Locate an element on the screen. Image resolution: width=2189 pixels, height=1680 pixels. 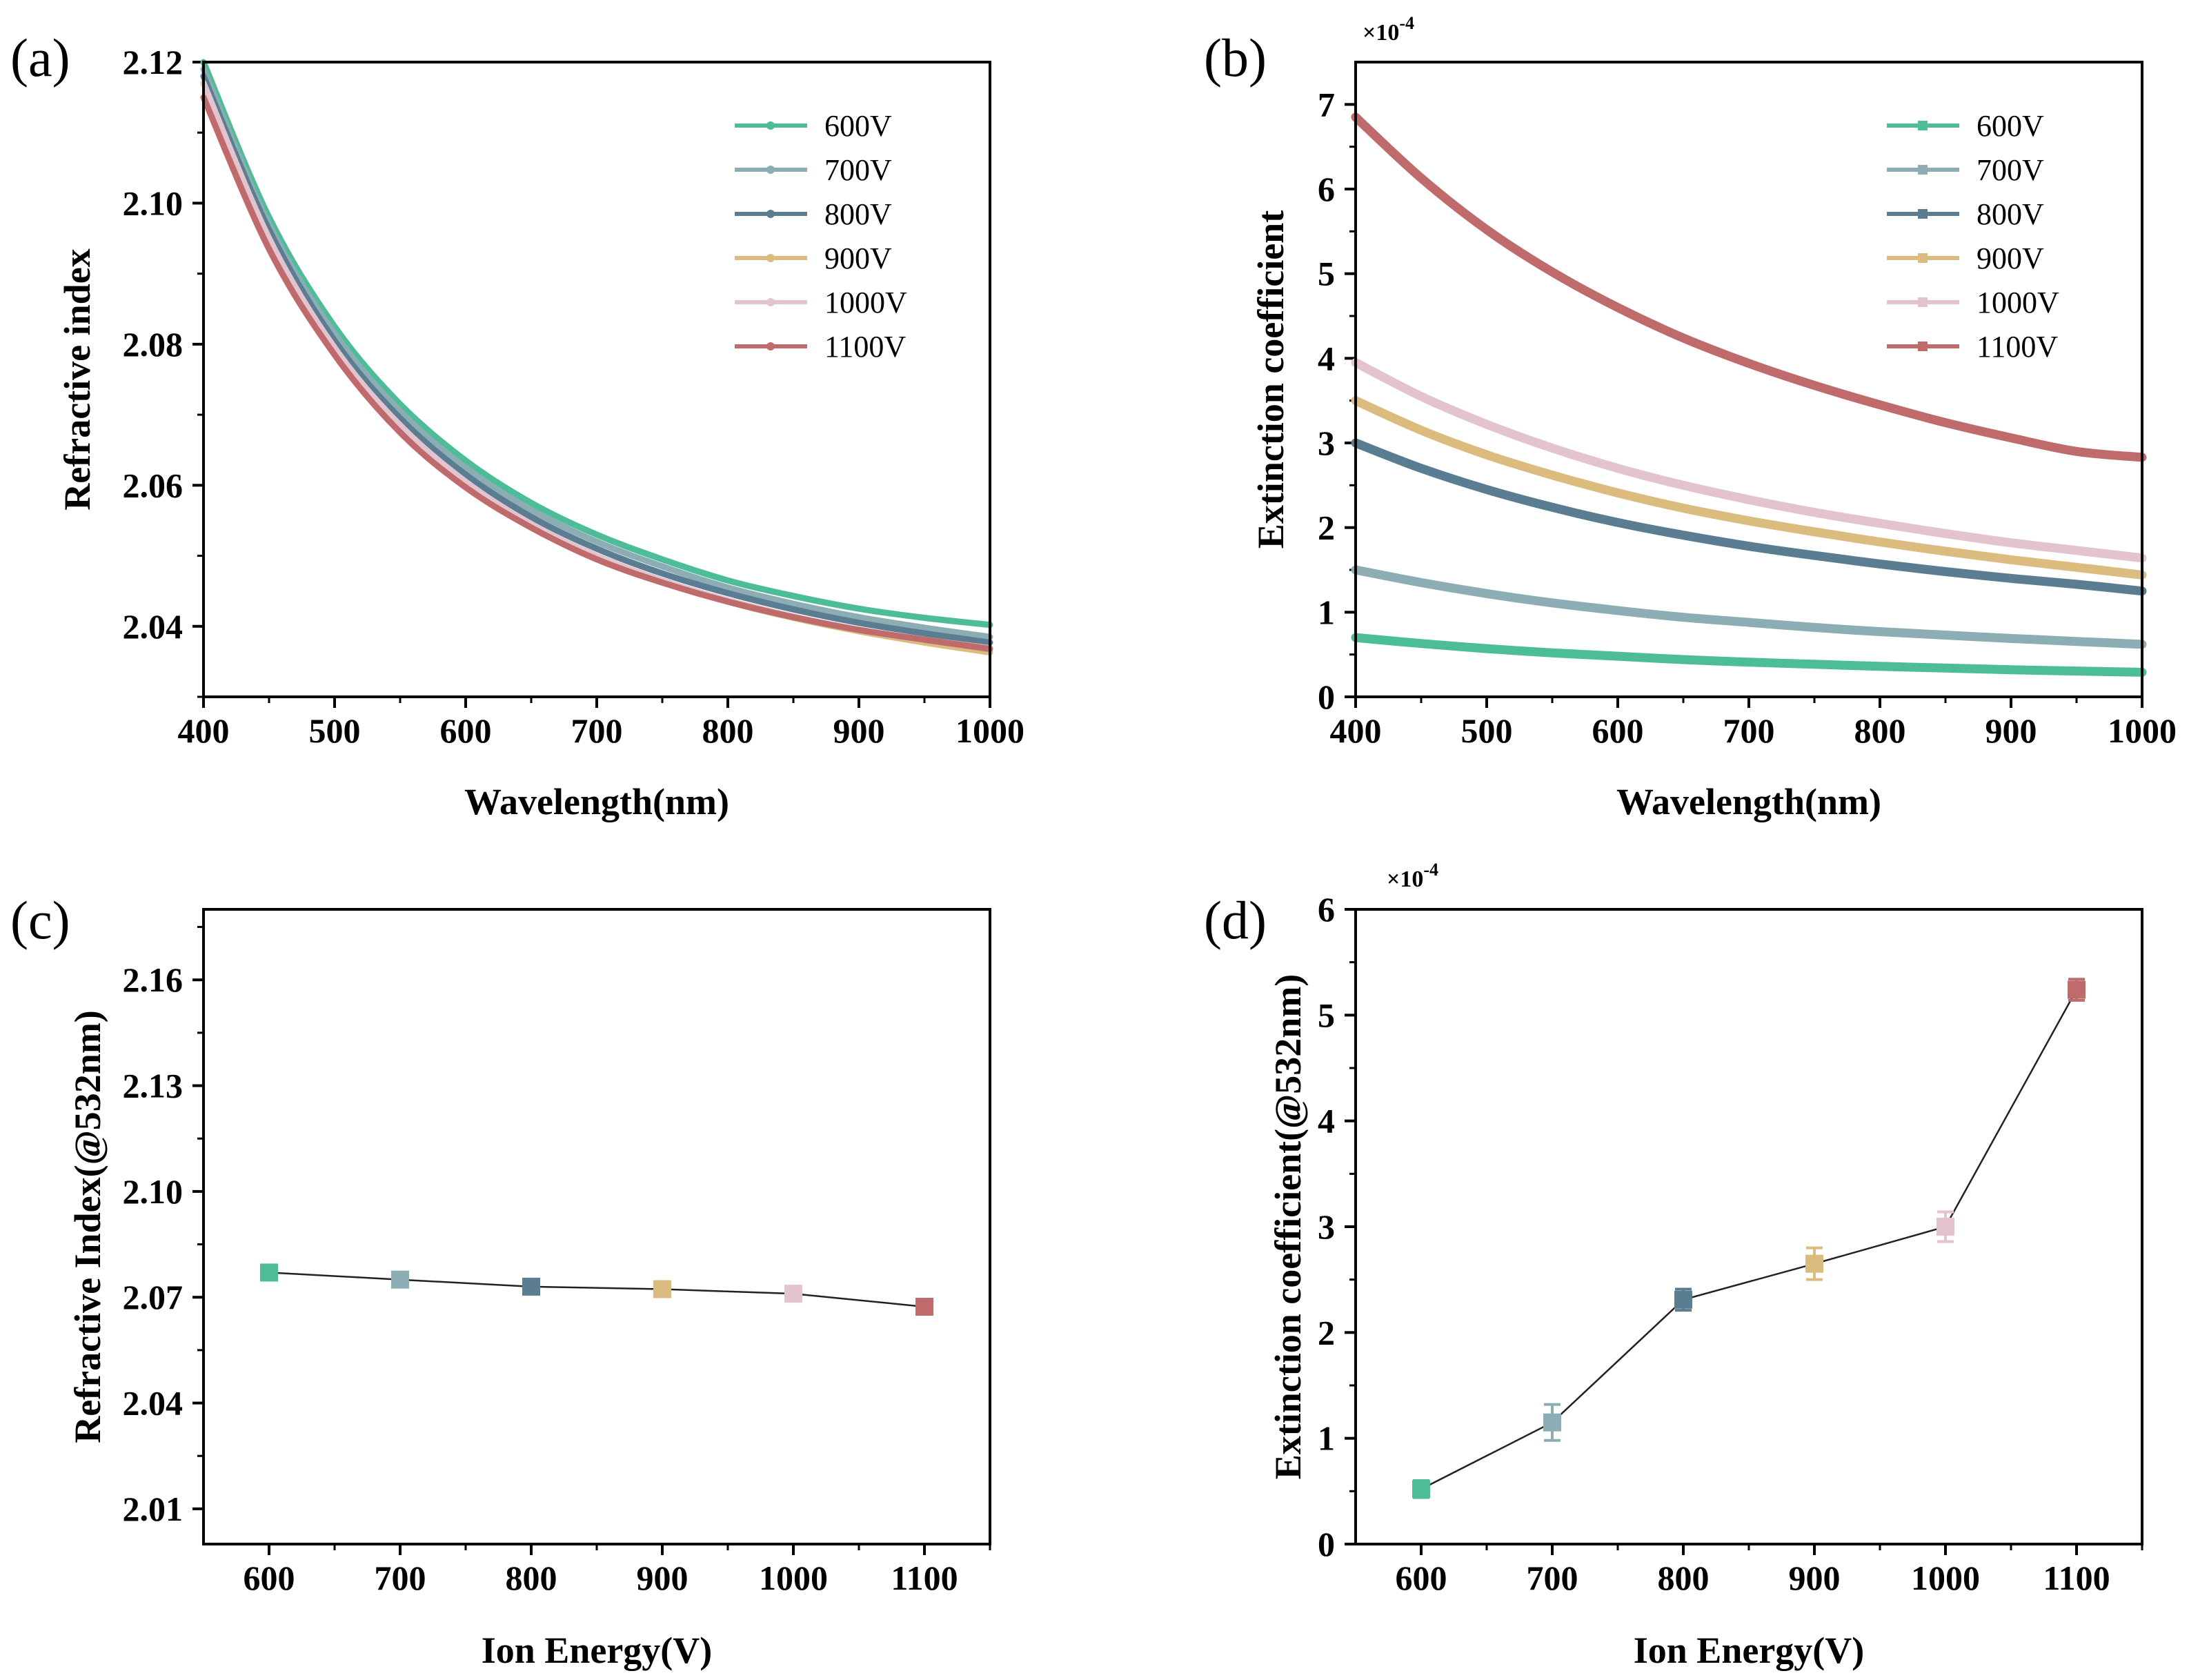
panel-d-x-ticks: 600 700 800 900 1000 1100 is located at coordinates (1769, 1570).